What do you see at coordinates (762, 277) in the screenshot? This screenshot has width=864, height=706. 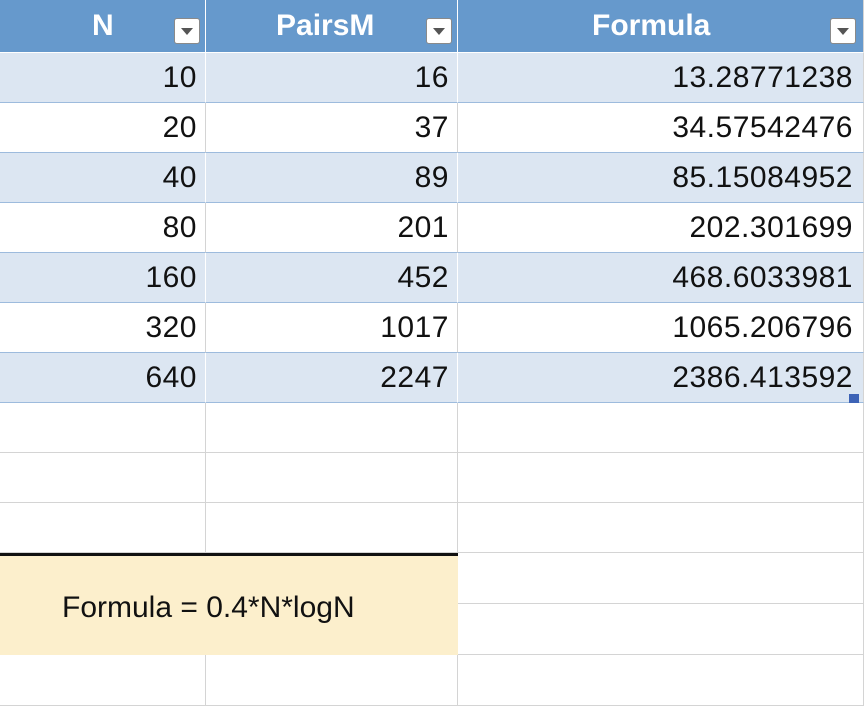 I see `cell-value: 468.6033981` at bounding box center [762, 277].